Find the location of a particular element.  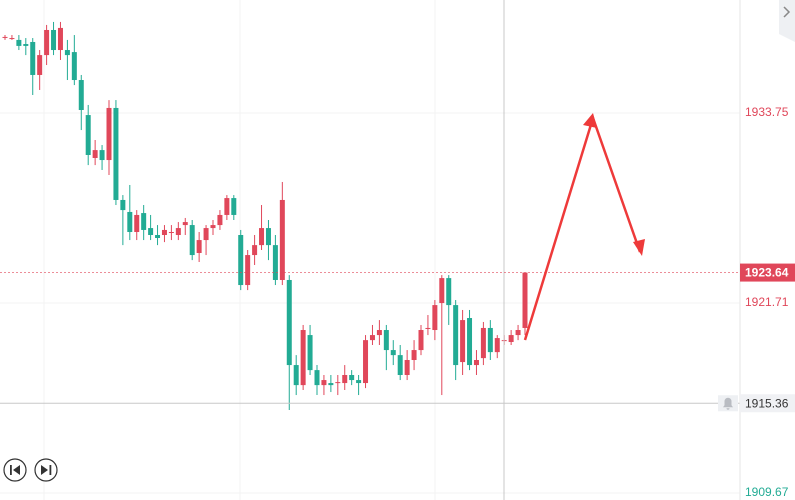

crosshair-price-label: 1915.36 is located at coordinates (767, 403).